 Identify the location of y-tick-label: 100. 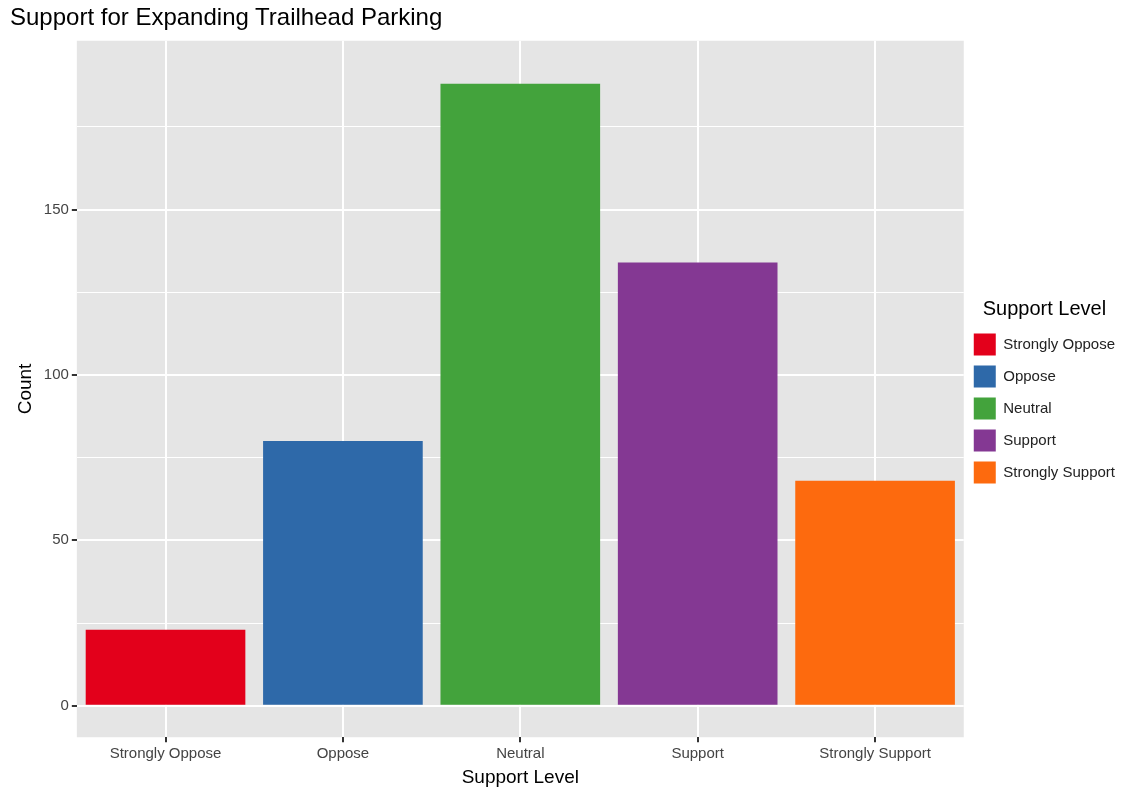
(56, 374).